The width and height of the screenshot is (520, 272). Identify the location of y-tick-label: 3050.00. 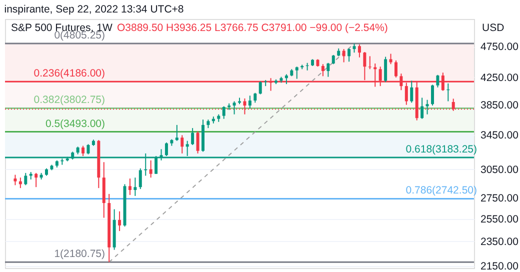
(499, 170).